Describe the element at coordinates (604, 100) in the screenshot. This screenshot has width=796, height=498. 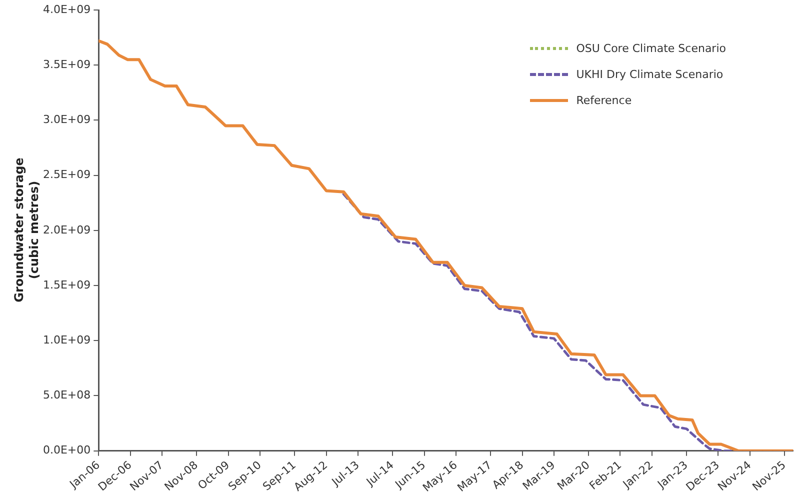
I see `legend-label: Reference` at that location.